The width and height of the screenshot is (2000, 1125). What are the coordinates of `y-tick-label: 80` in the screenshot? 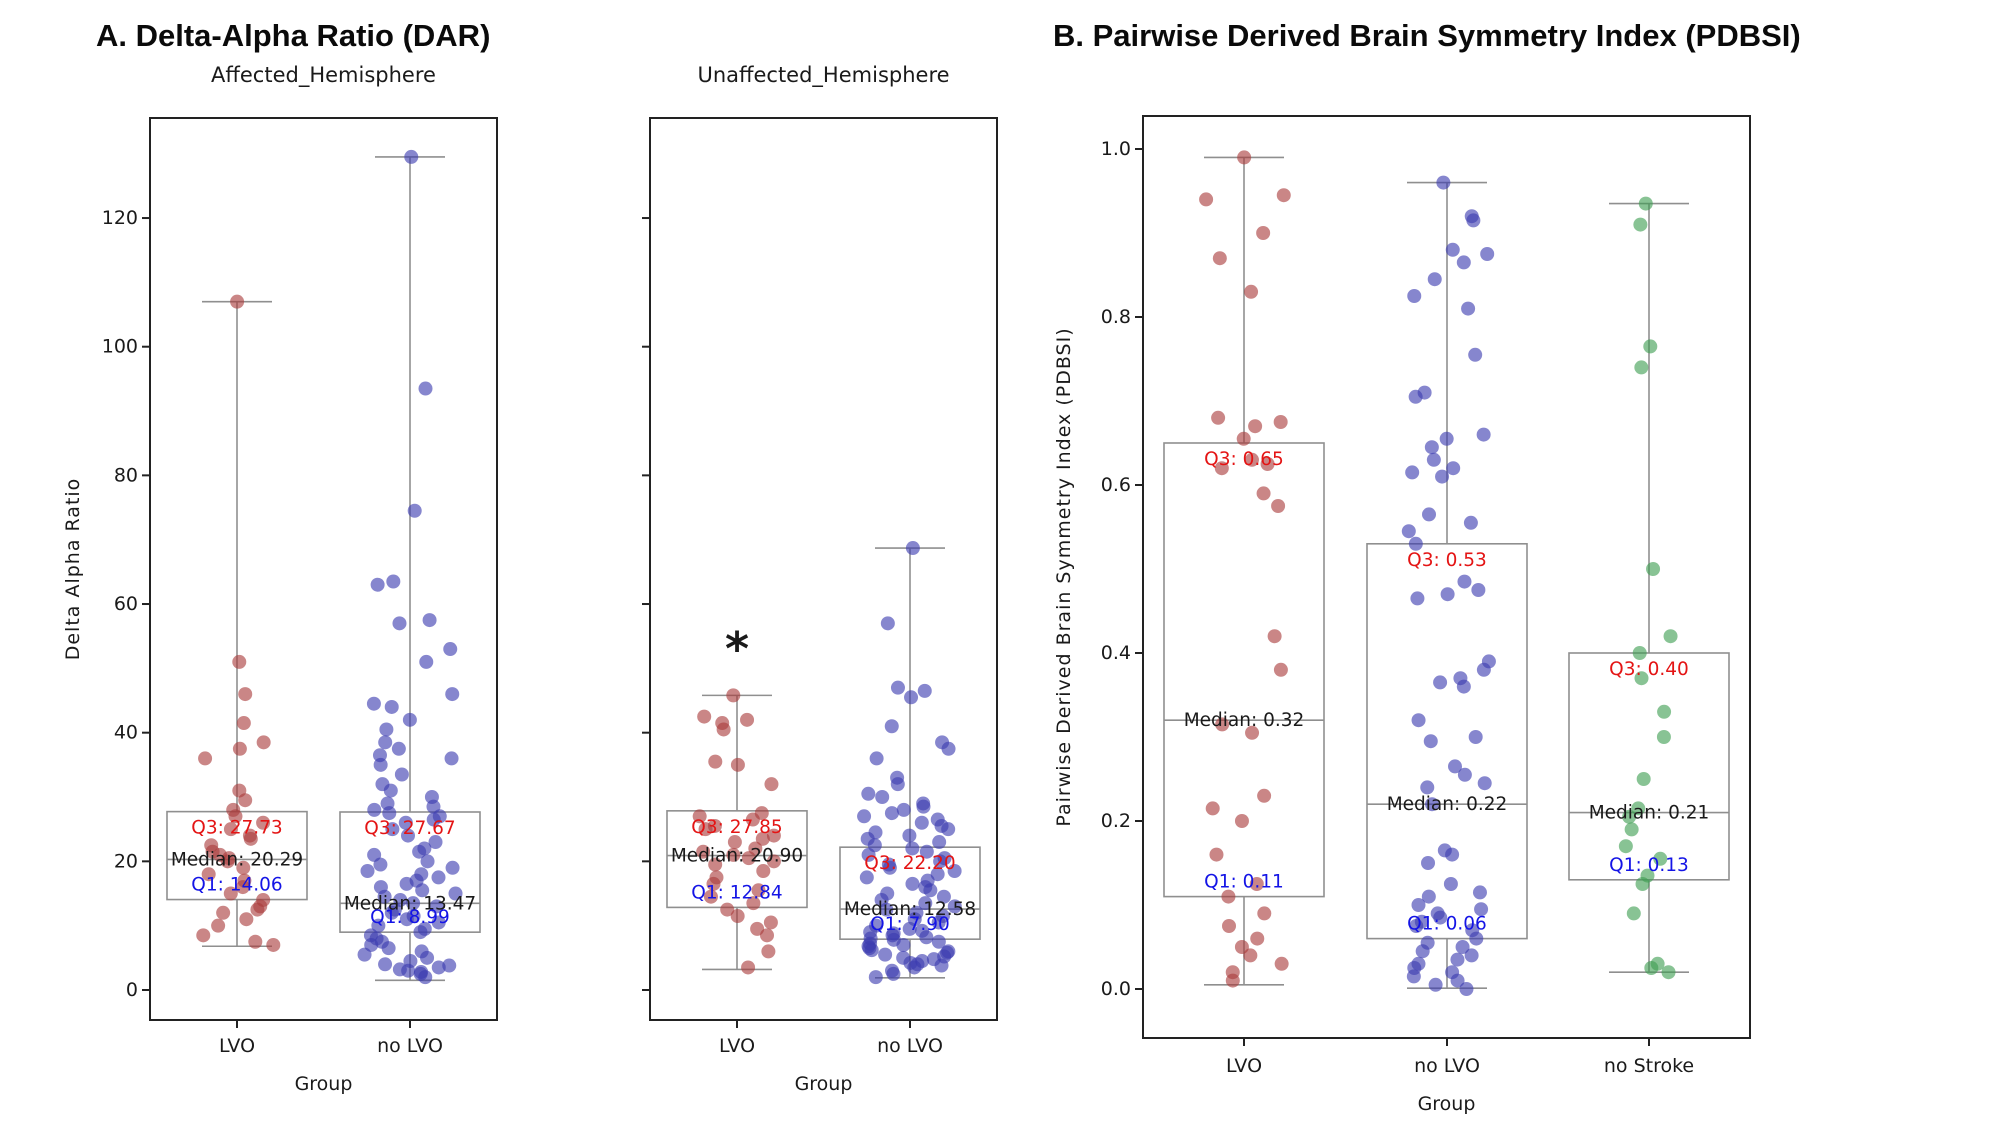 It's located at (126, 475).